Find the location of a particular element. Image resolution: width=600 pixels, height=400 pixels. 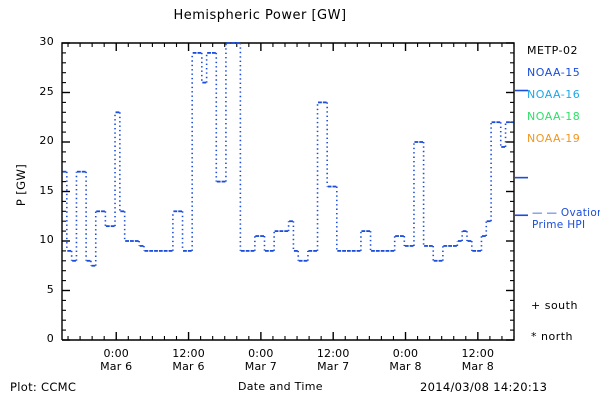

x-tick-label: 0:00 Mar 6 is located at coordinates (116, 360).